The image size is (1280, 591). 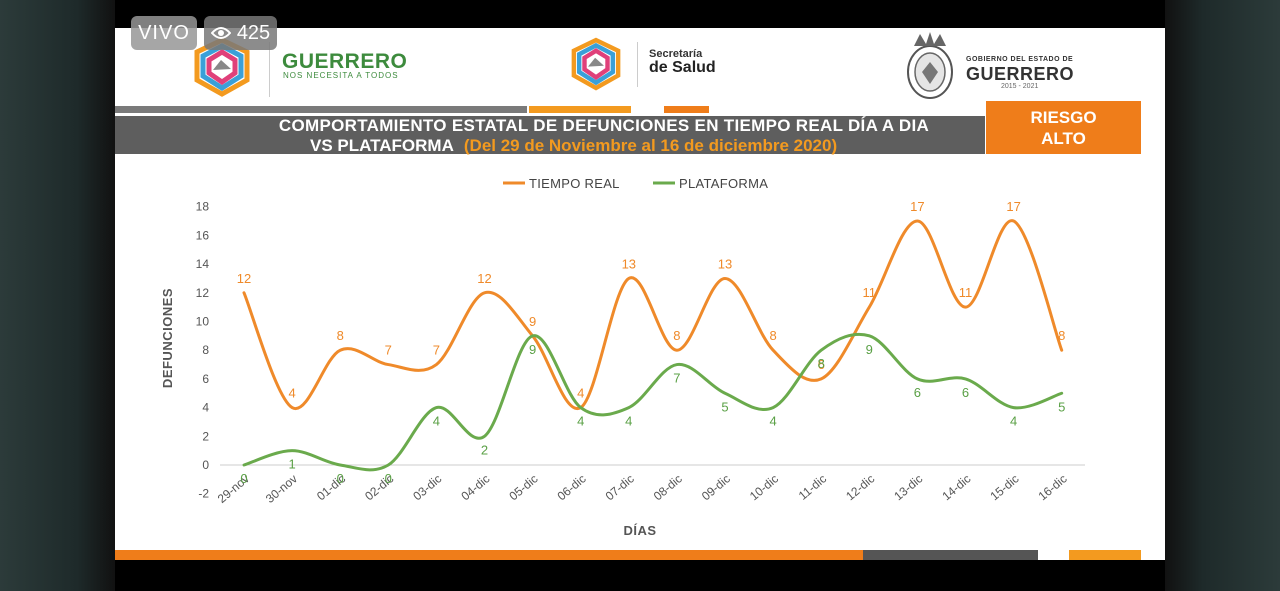 I want to click on data-label-plataforma: 2, so click(x=484, y=449).